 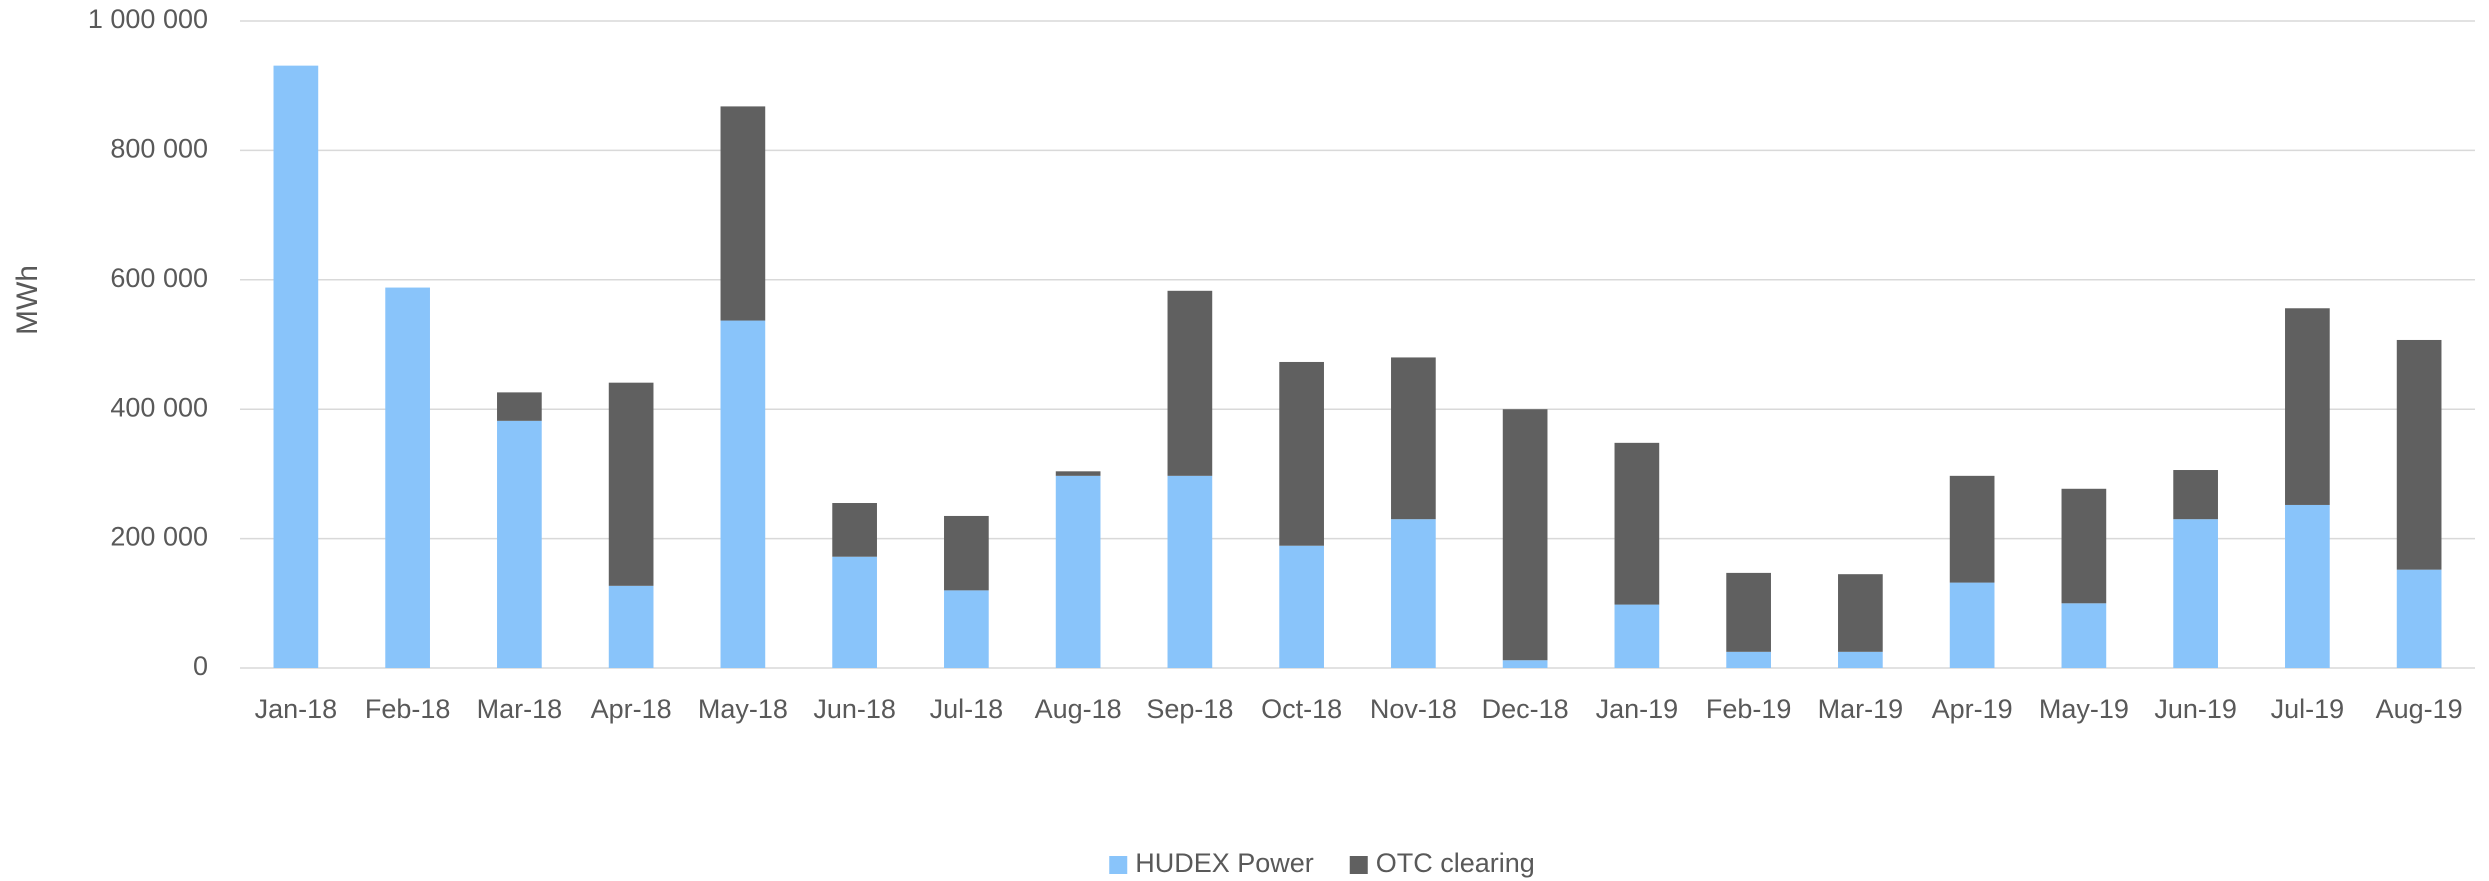 I want to click on x-tick-label: Aug-19, so click(x=2419, y=709).